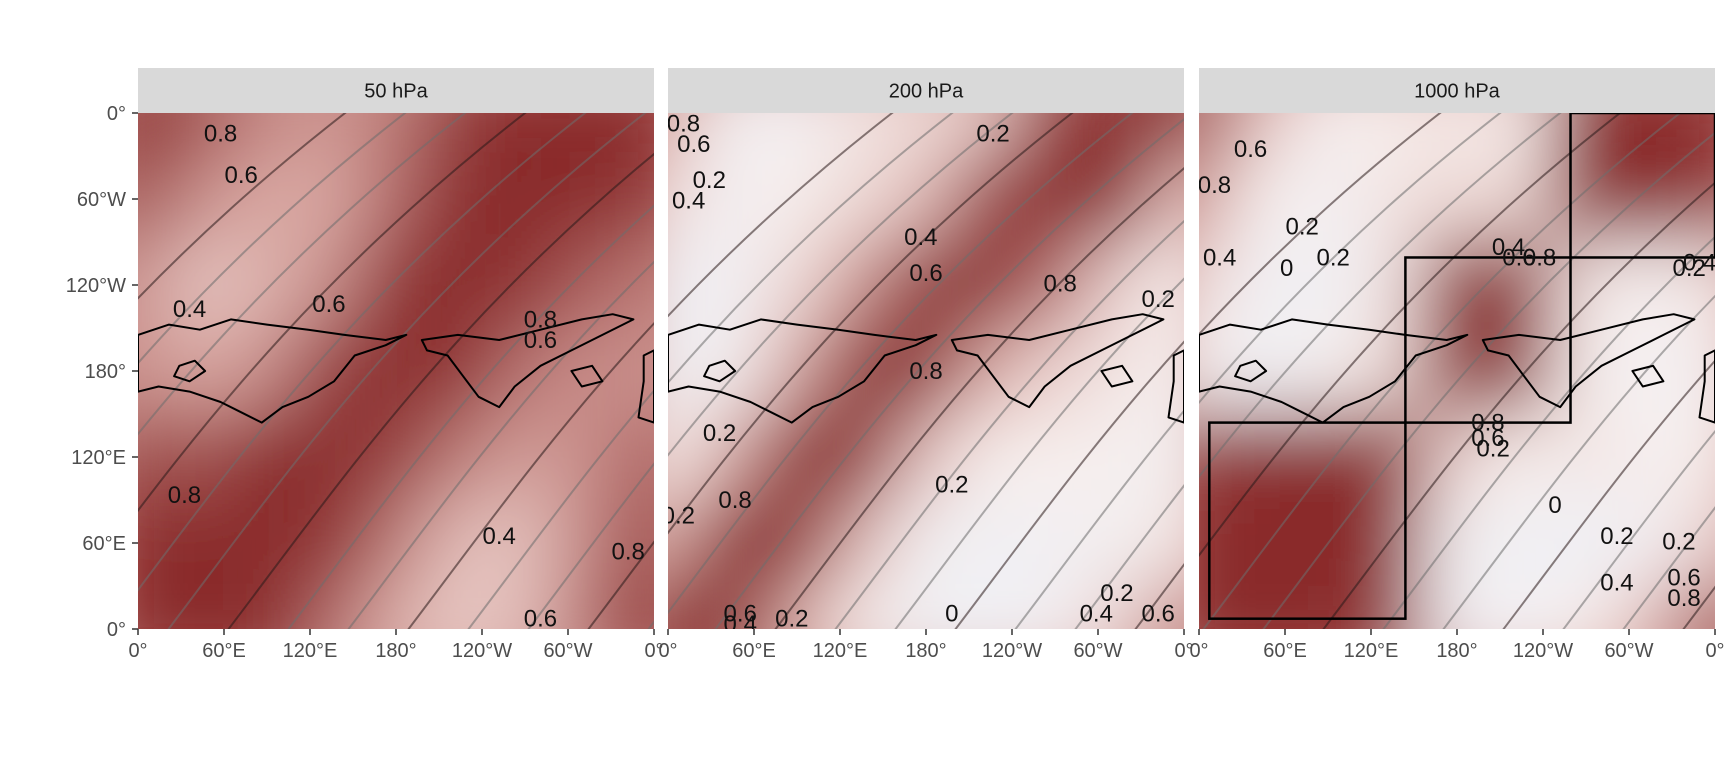 The width and height of the screenshot is (1728, 768). I want to click on x-axis: 0° 60°E 120°E 180° 120°W 60°W 0°, so click(926, 645).